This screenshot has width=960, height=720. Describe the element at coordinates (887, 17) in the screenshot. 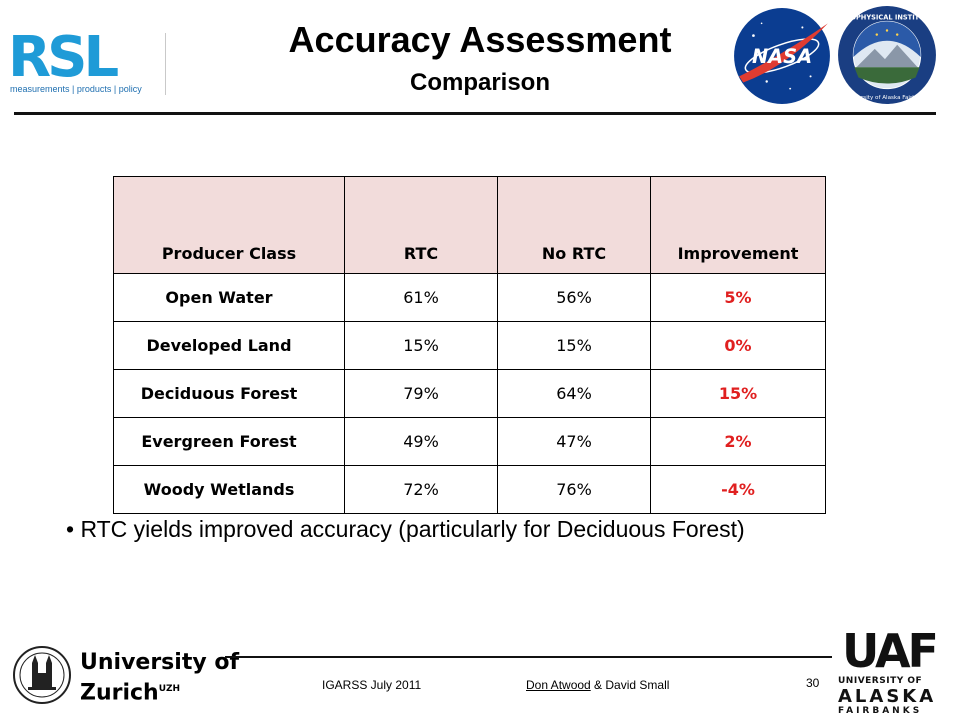

I see `gi-seal-text-top: GEOPHYSICAL INSTITUTE` at that location.